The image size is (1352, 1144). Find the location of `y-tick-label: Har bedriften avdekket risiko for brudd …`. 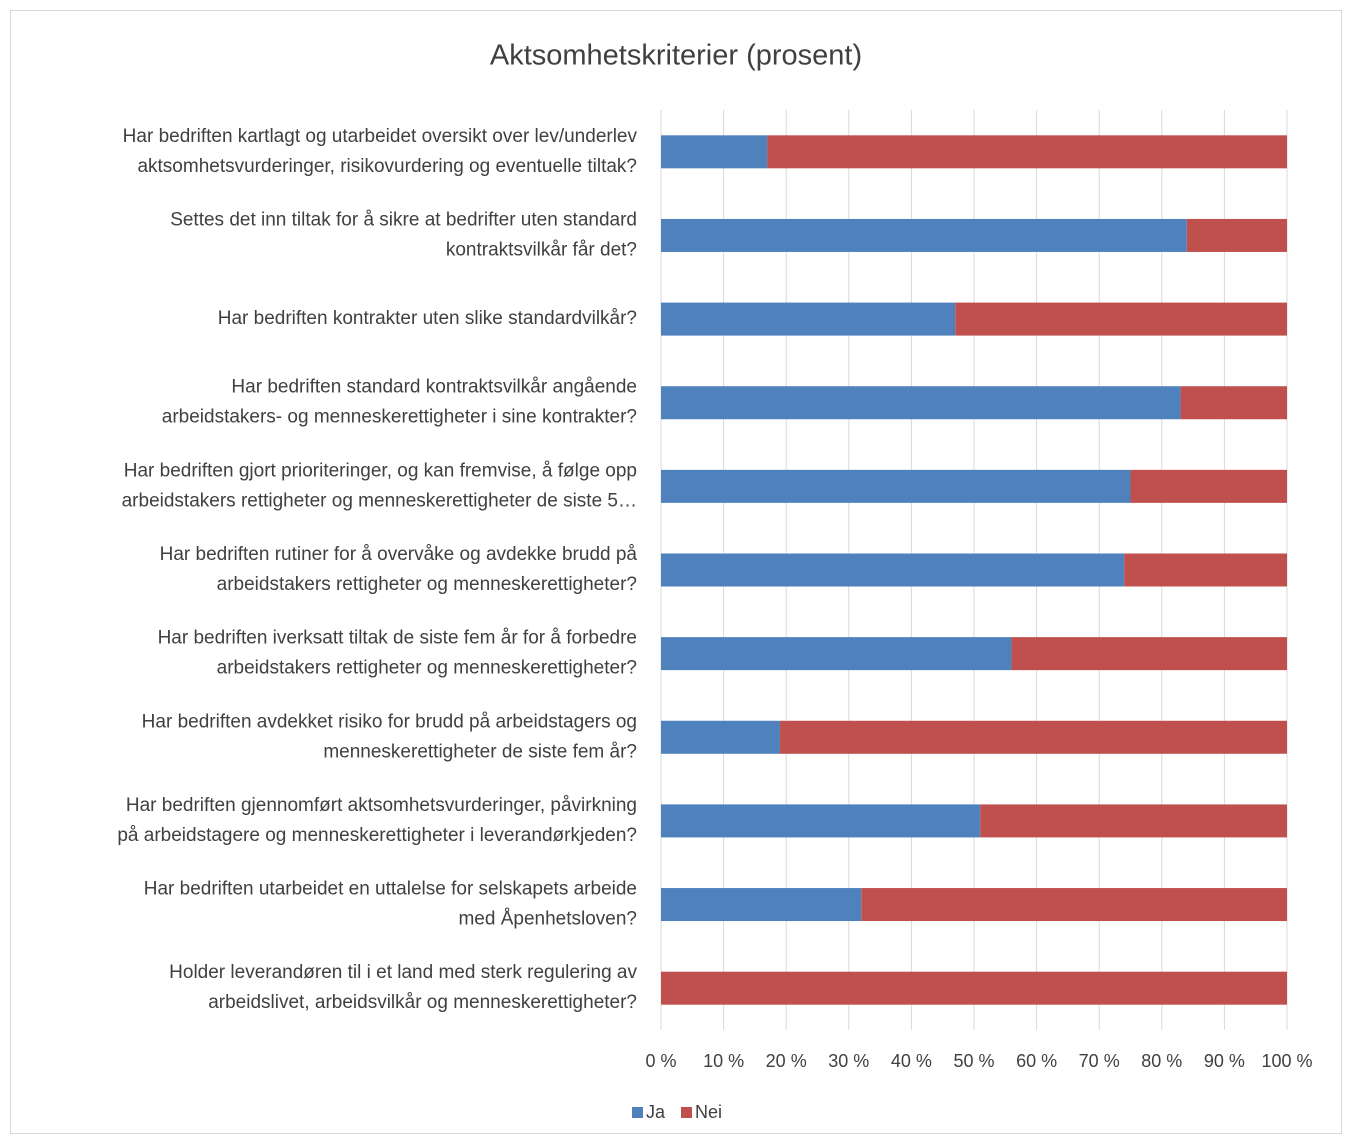

y-tick-label: Har bedriften avdekket risiko for brudd … is located at coordinates (389, 721).